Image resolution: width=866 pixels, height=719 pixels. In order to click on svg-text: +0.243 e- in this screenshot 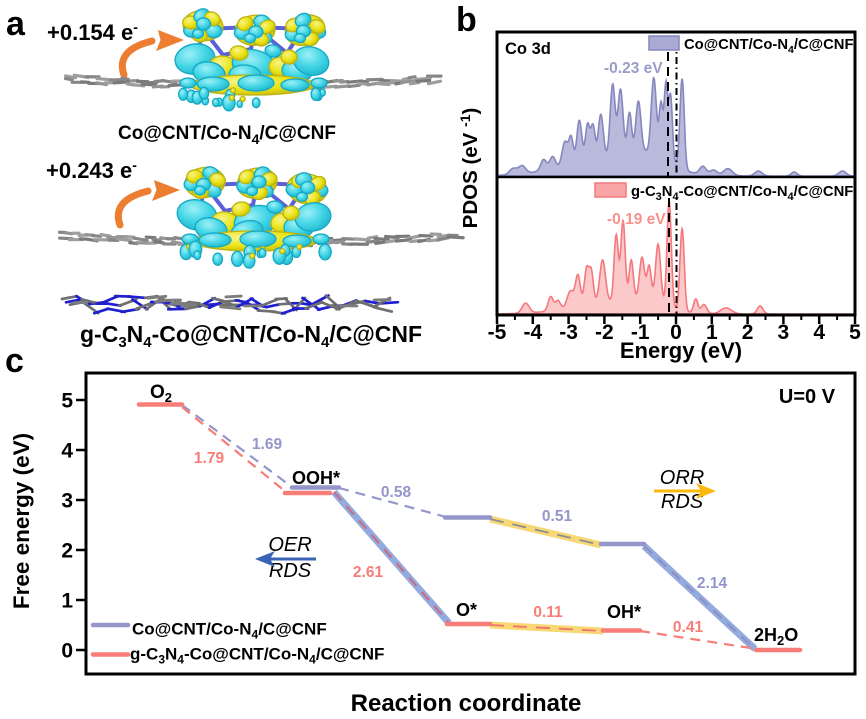, I will do `click(91, 170)`.